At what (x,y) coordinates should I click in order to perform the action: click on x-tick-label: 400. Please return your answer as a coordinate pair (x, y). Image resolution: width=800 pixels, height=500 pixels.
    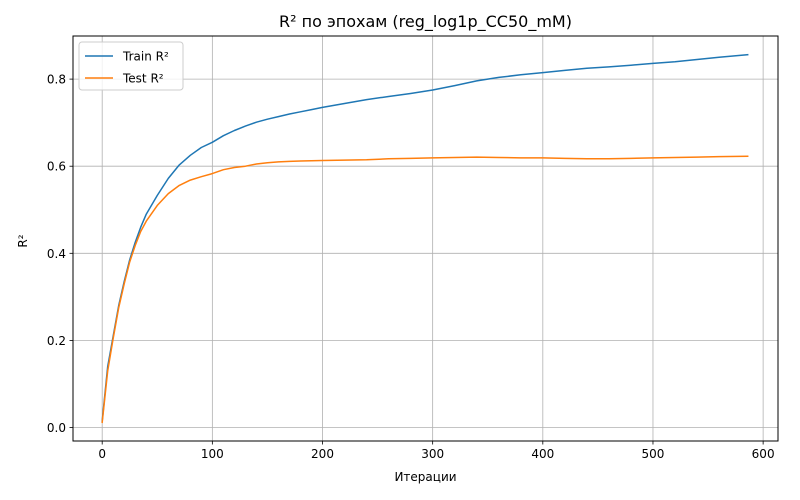
    Looking at the image, I should click on (542, 454).